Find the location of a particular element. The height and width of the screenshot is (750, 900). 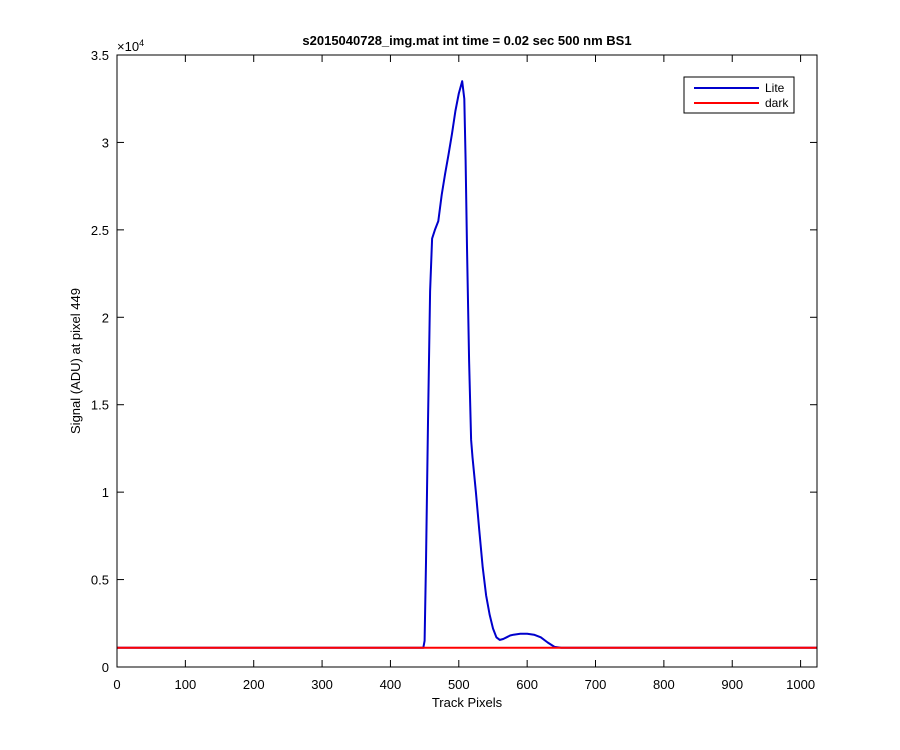

x-tick-label: 300 is located at coordinates (322, 684).